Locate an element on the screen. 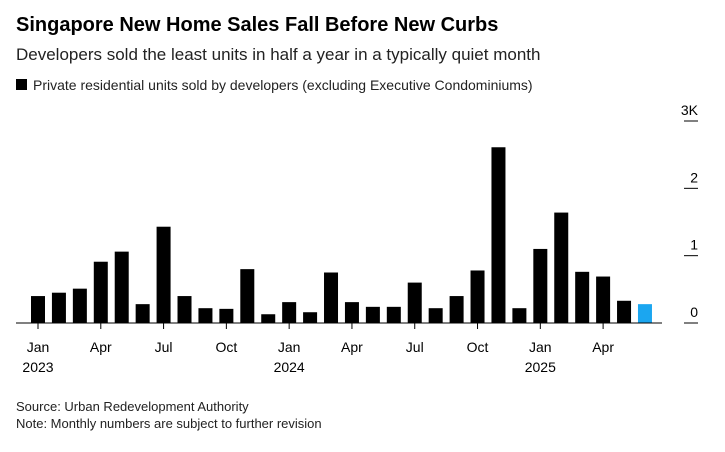 The image size is (725, 452). y-tick-label: 0 is located at coordinates (694, 312).